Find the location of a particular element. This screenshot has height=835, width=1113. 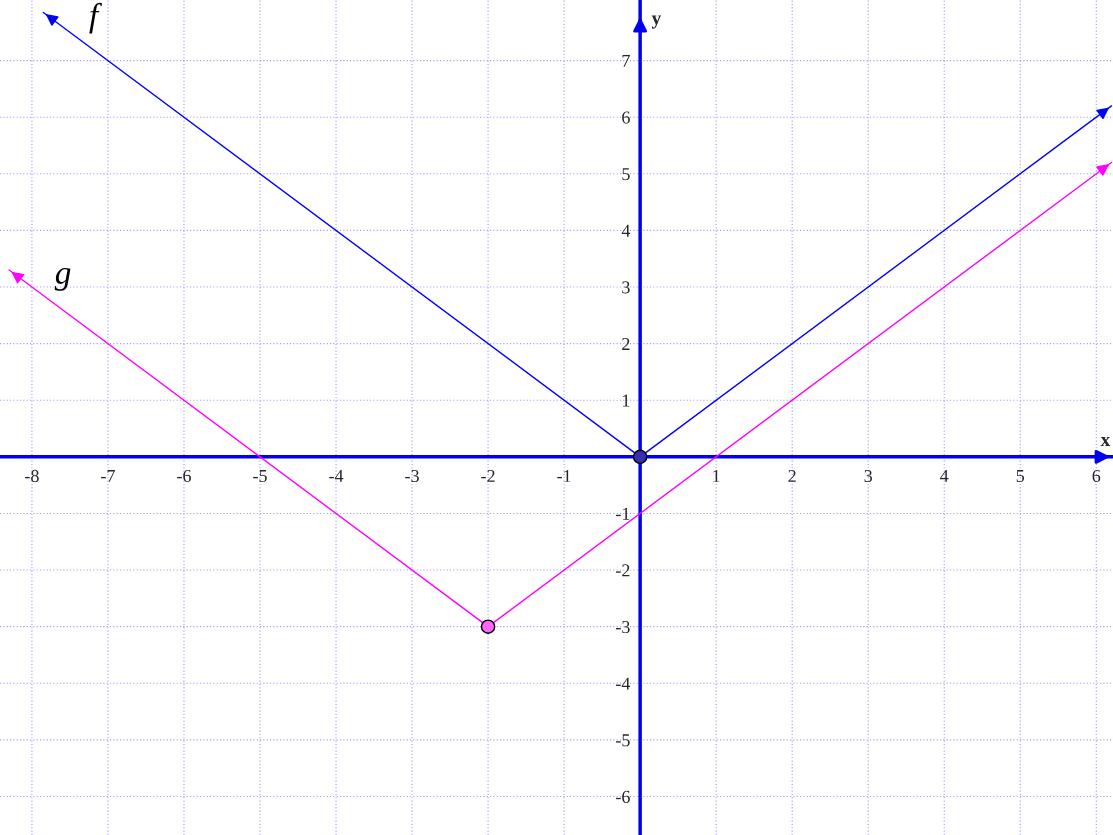

x-tick-label: -8 is located at coordinates (32, 476).